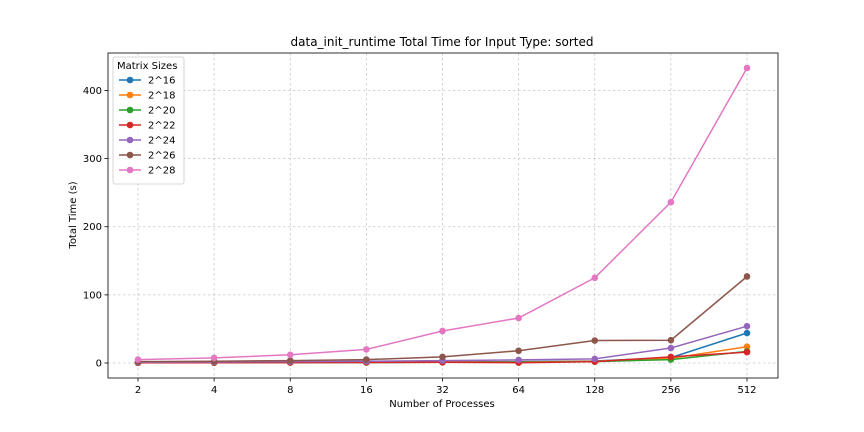 Image resolution: width=864 pixels, height=432 pixels. What do you see at coordinates (161, 126) in the screenshot?
I see `legend-label: 2^22` at bounding box center [161, 126].